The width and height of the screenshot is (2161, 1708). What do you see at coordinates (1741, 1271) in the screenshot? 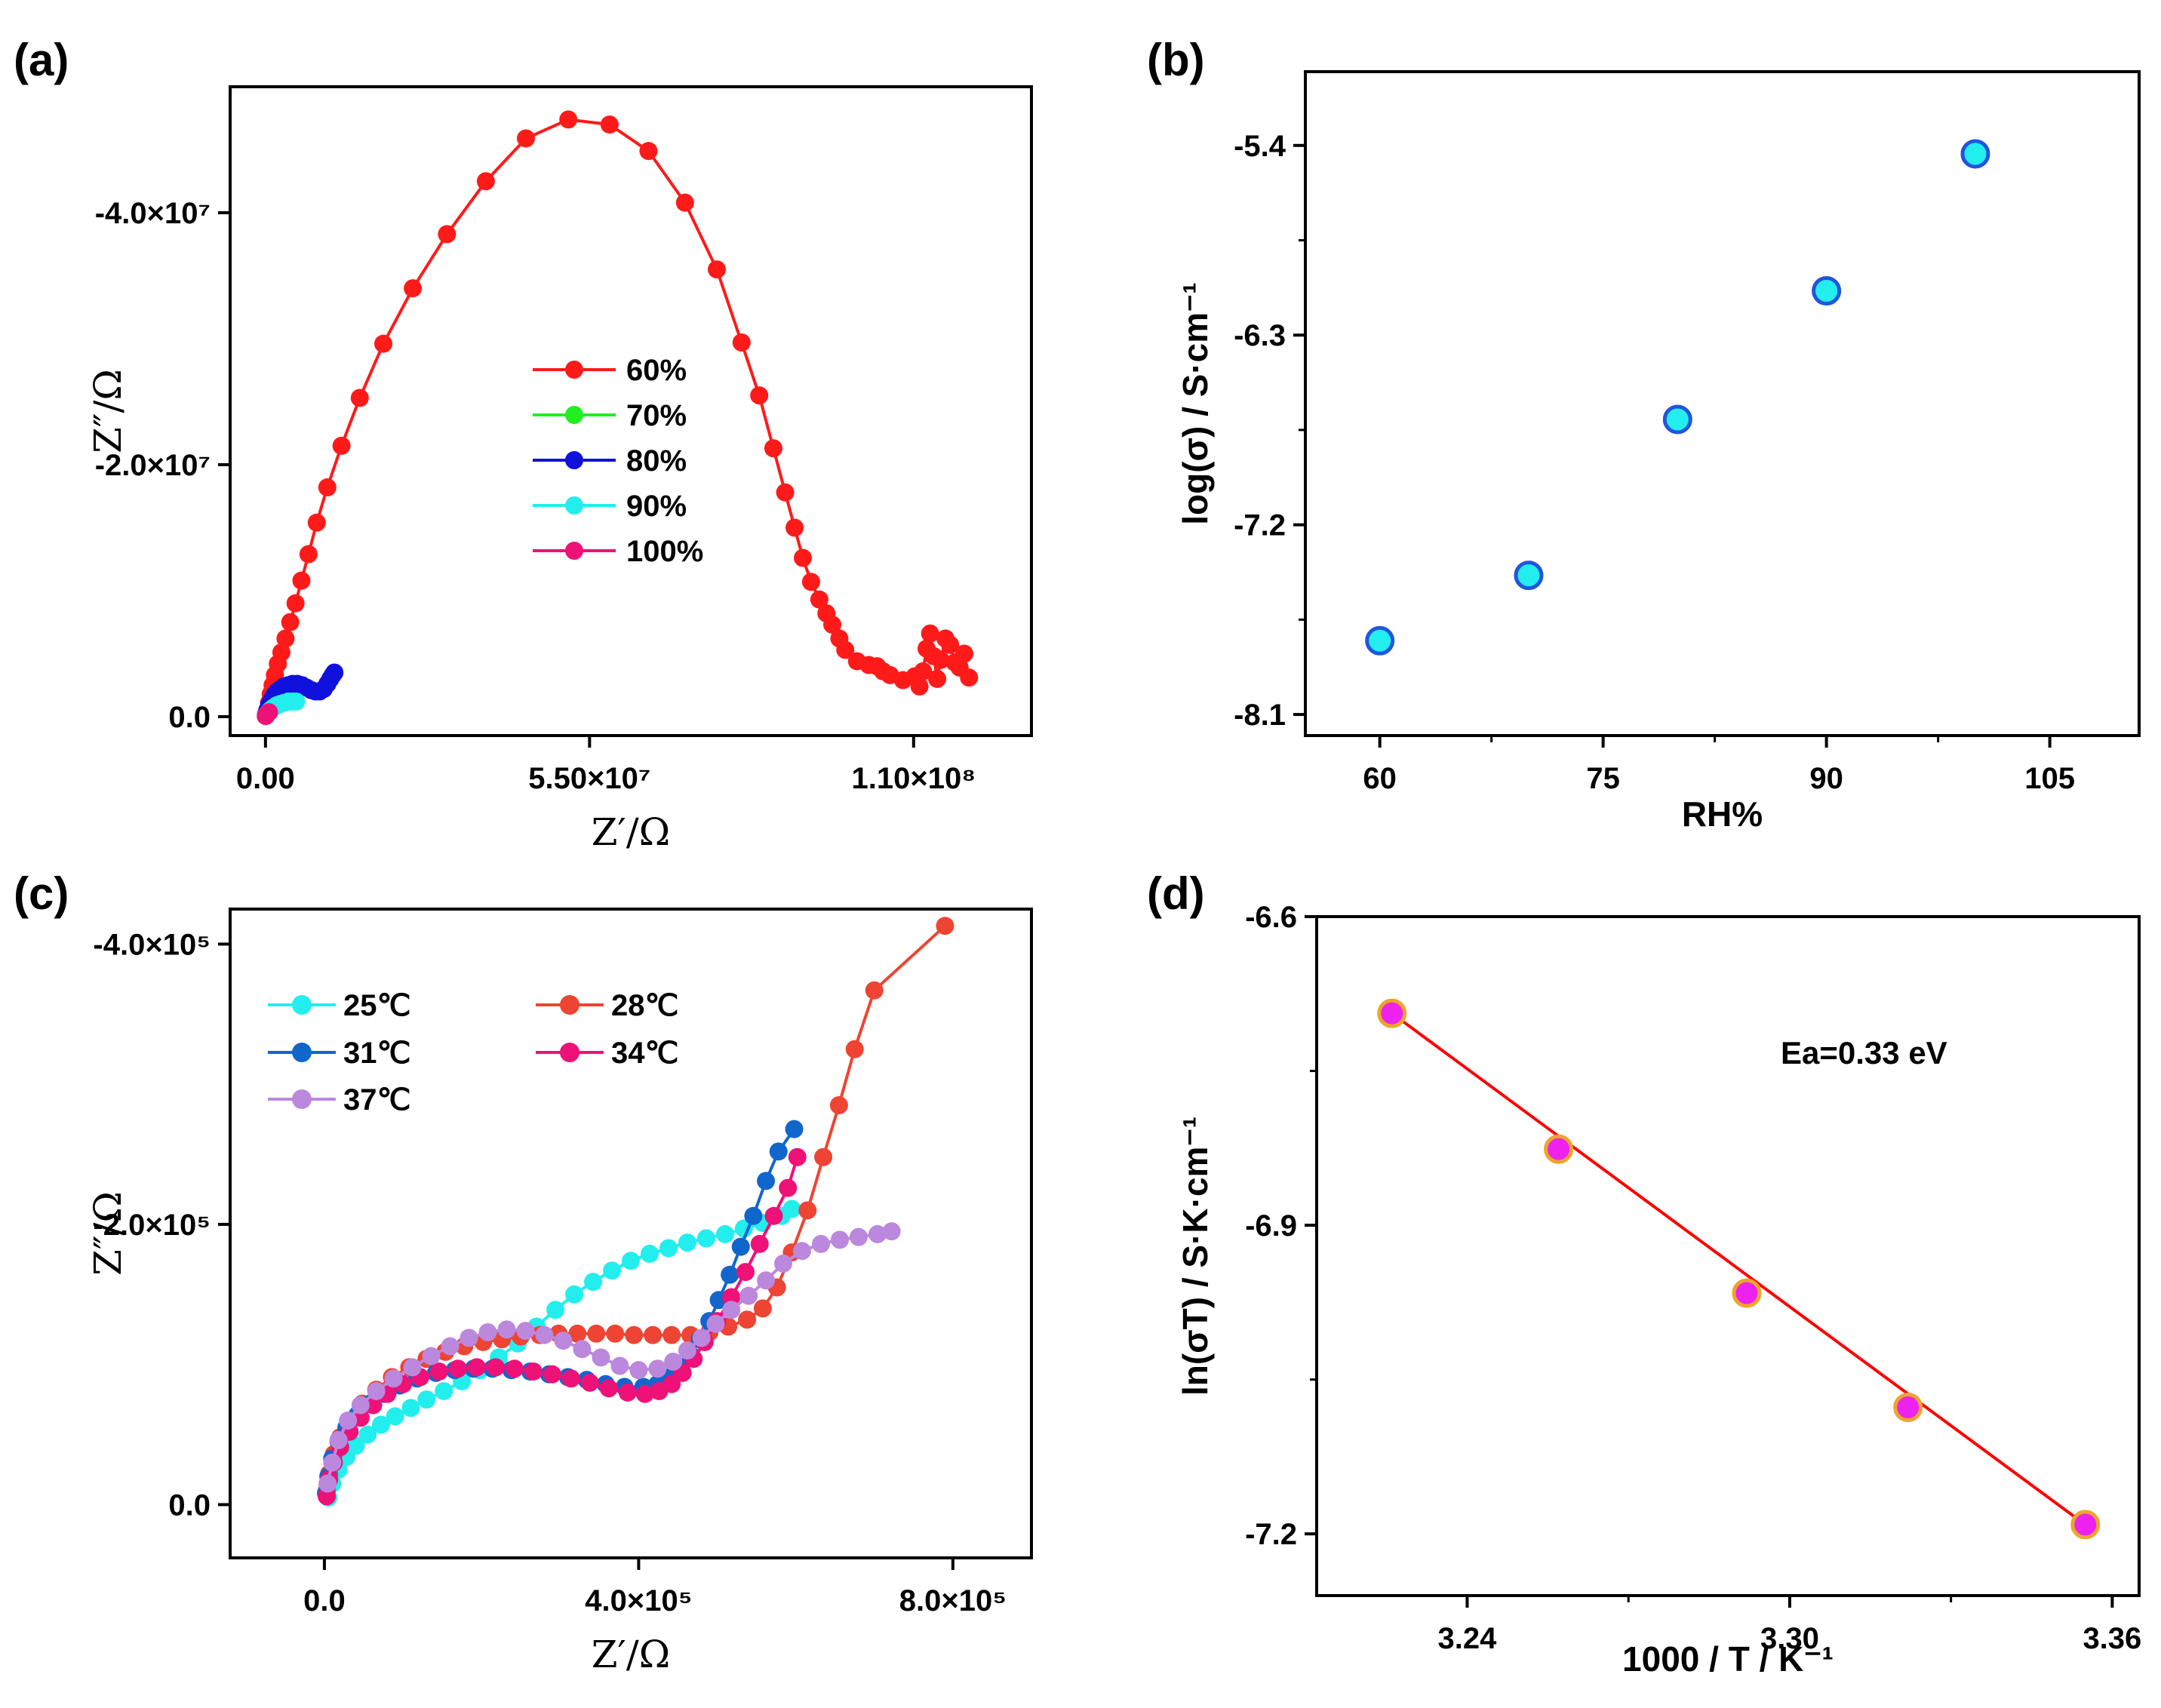
I see `fit-line` at bounding box center [1741, 1271].